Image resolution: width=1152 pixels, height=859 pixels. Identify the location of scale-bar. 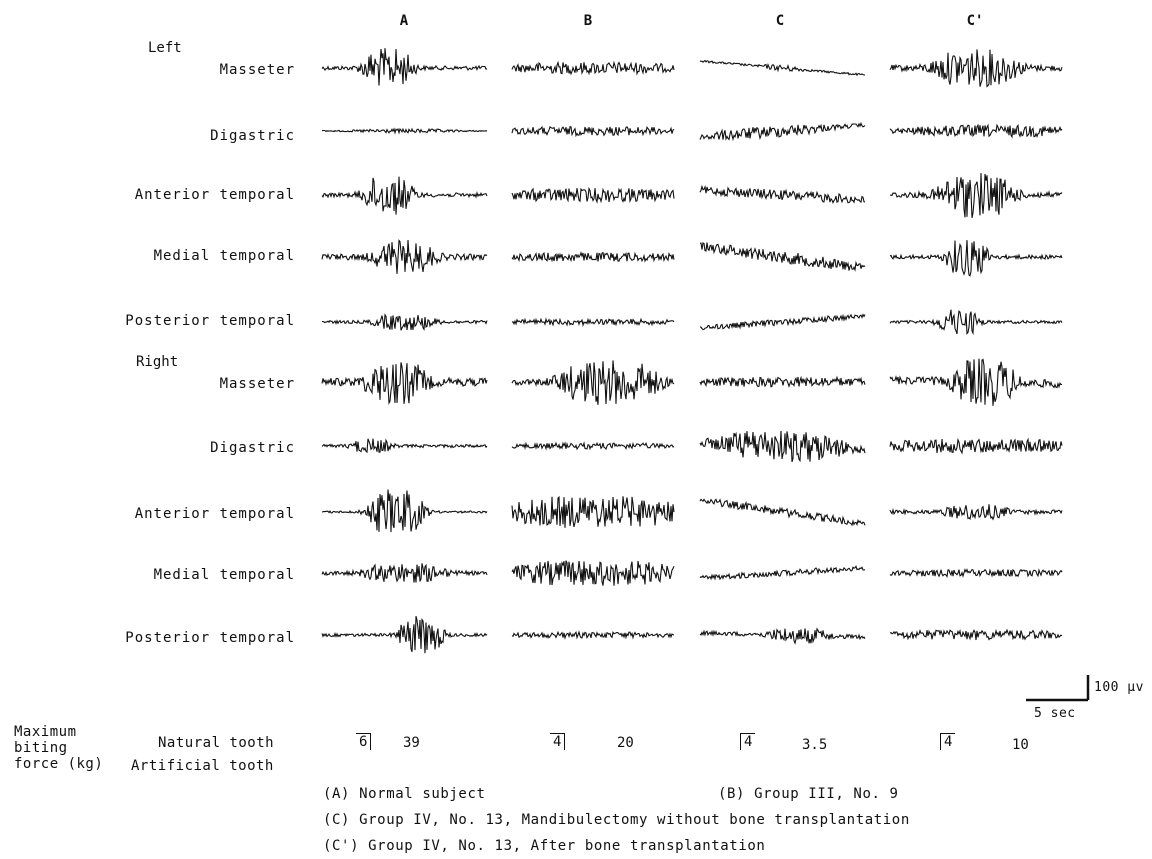
(1058, 688).